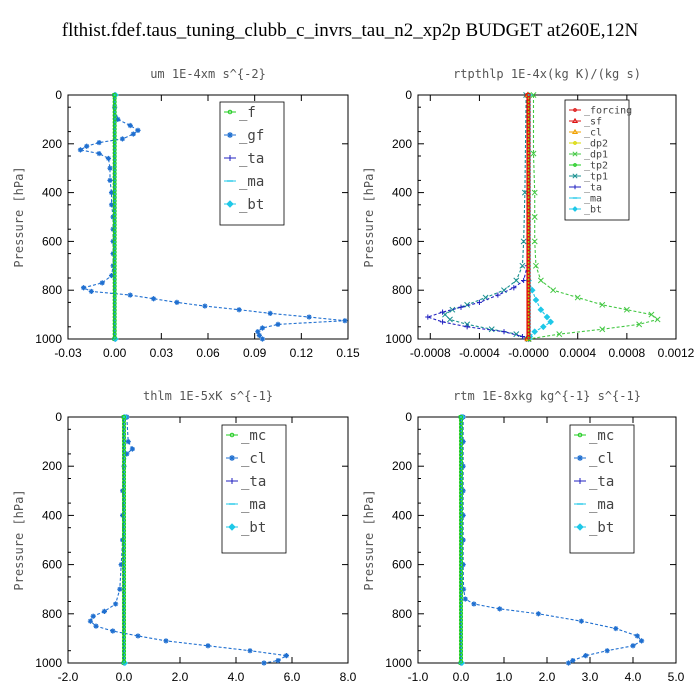 This screenshot has height=700, width=700. What do you see at coordinates (68, 353) in the screenshot?
I see `x-tick-label: -0.03` at bounding box center [68, 353].